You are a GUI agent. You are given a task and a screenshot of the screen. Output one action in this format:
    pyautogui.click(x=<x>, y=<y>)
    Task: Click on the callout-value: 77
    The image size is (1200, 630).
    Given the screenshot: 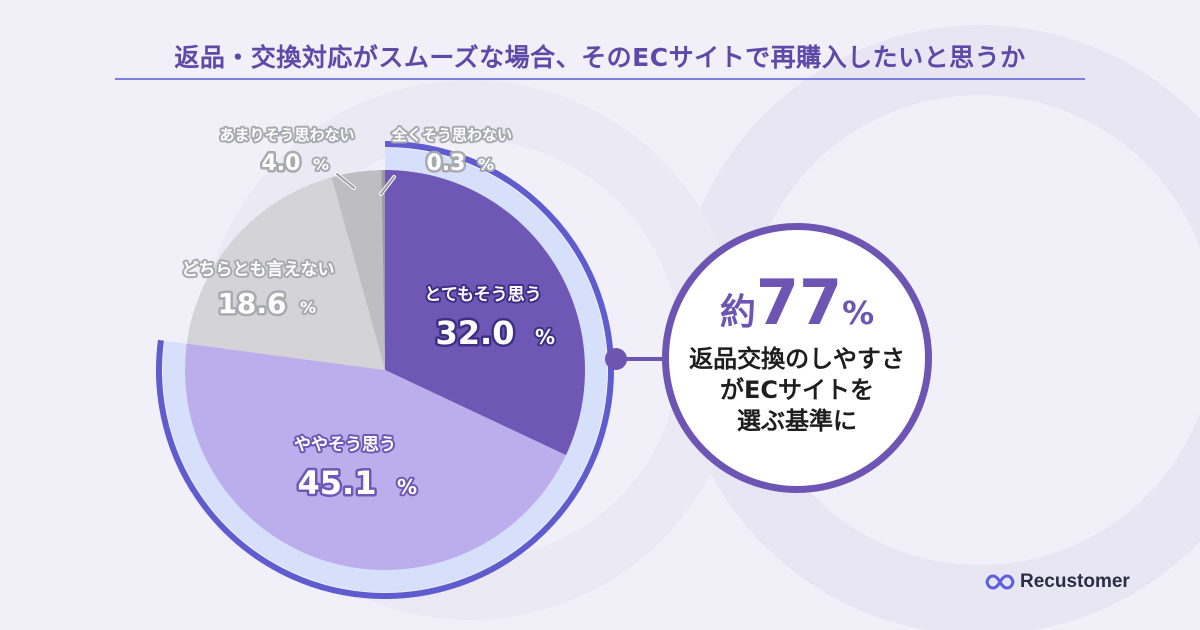 What is the action you would take?
    pyautogui.click(x=799, y=302)
    